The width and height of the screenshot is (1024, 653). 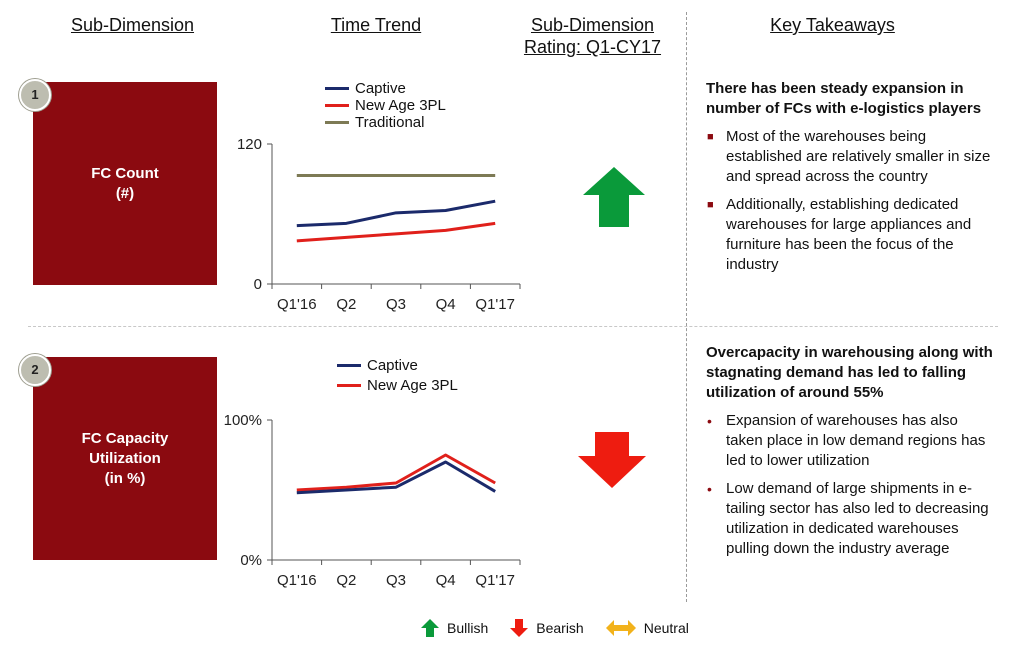 What do you see at coordinates (125, 193) in the screenshot?
I see `box-label: (#)` at bounding box center [125, 193].